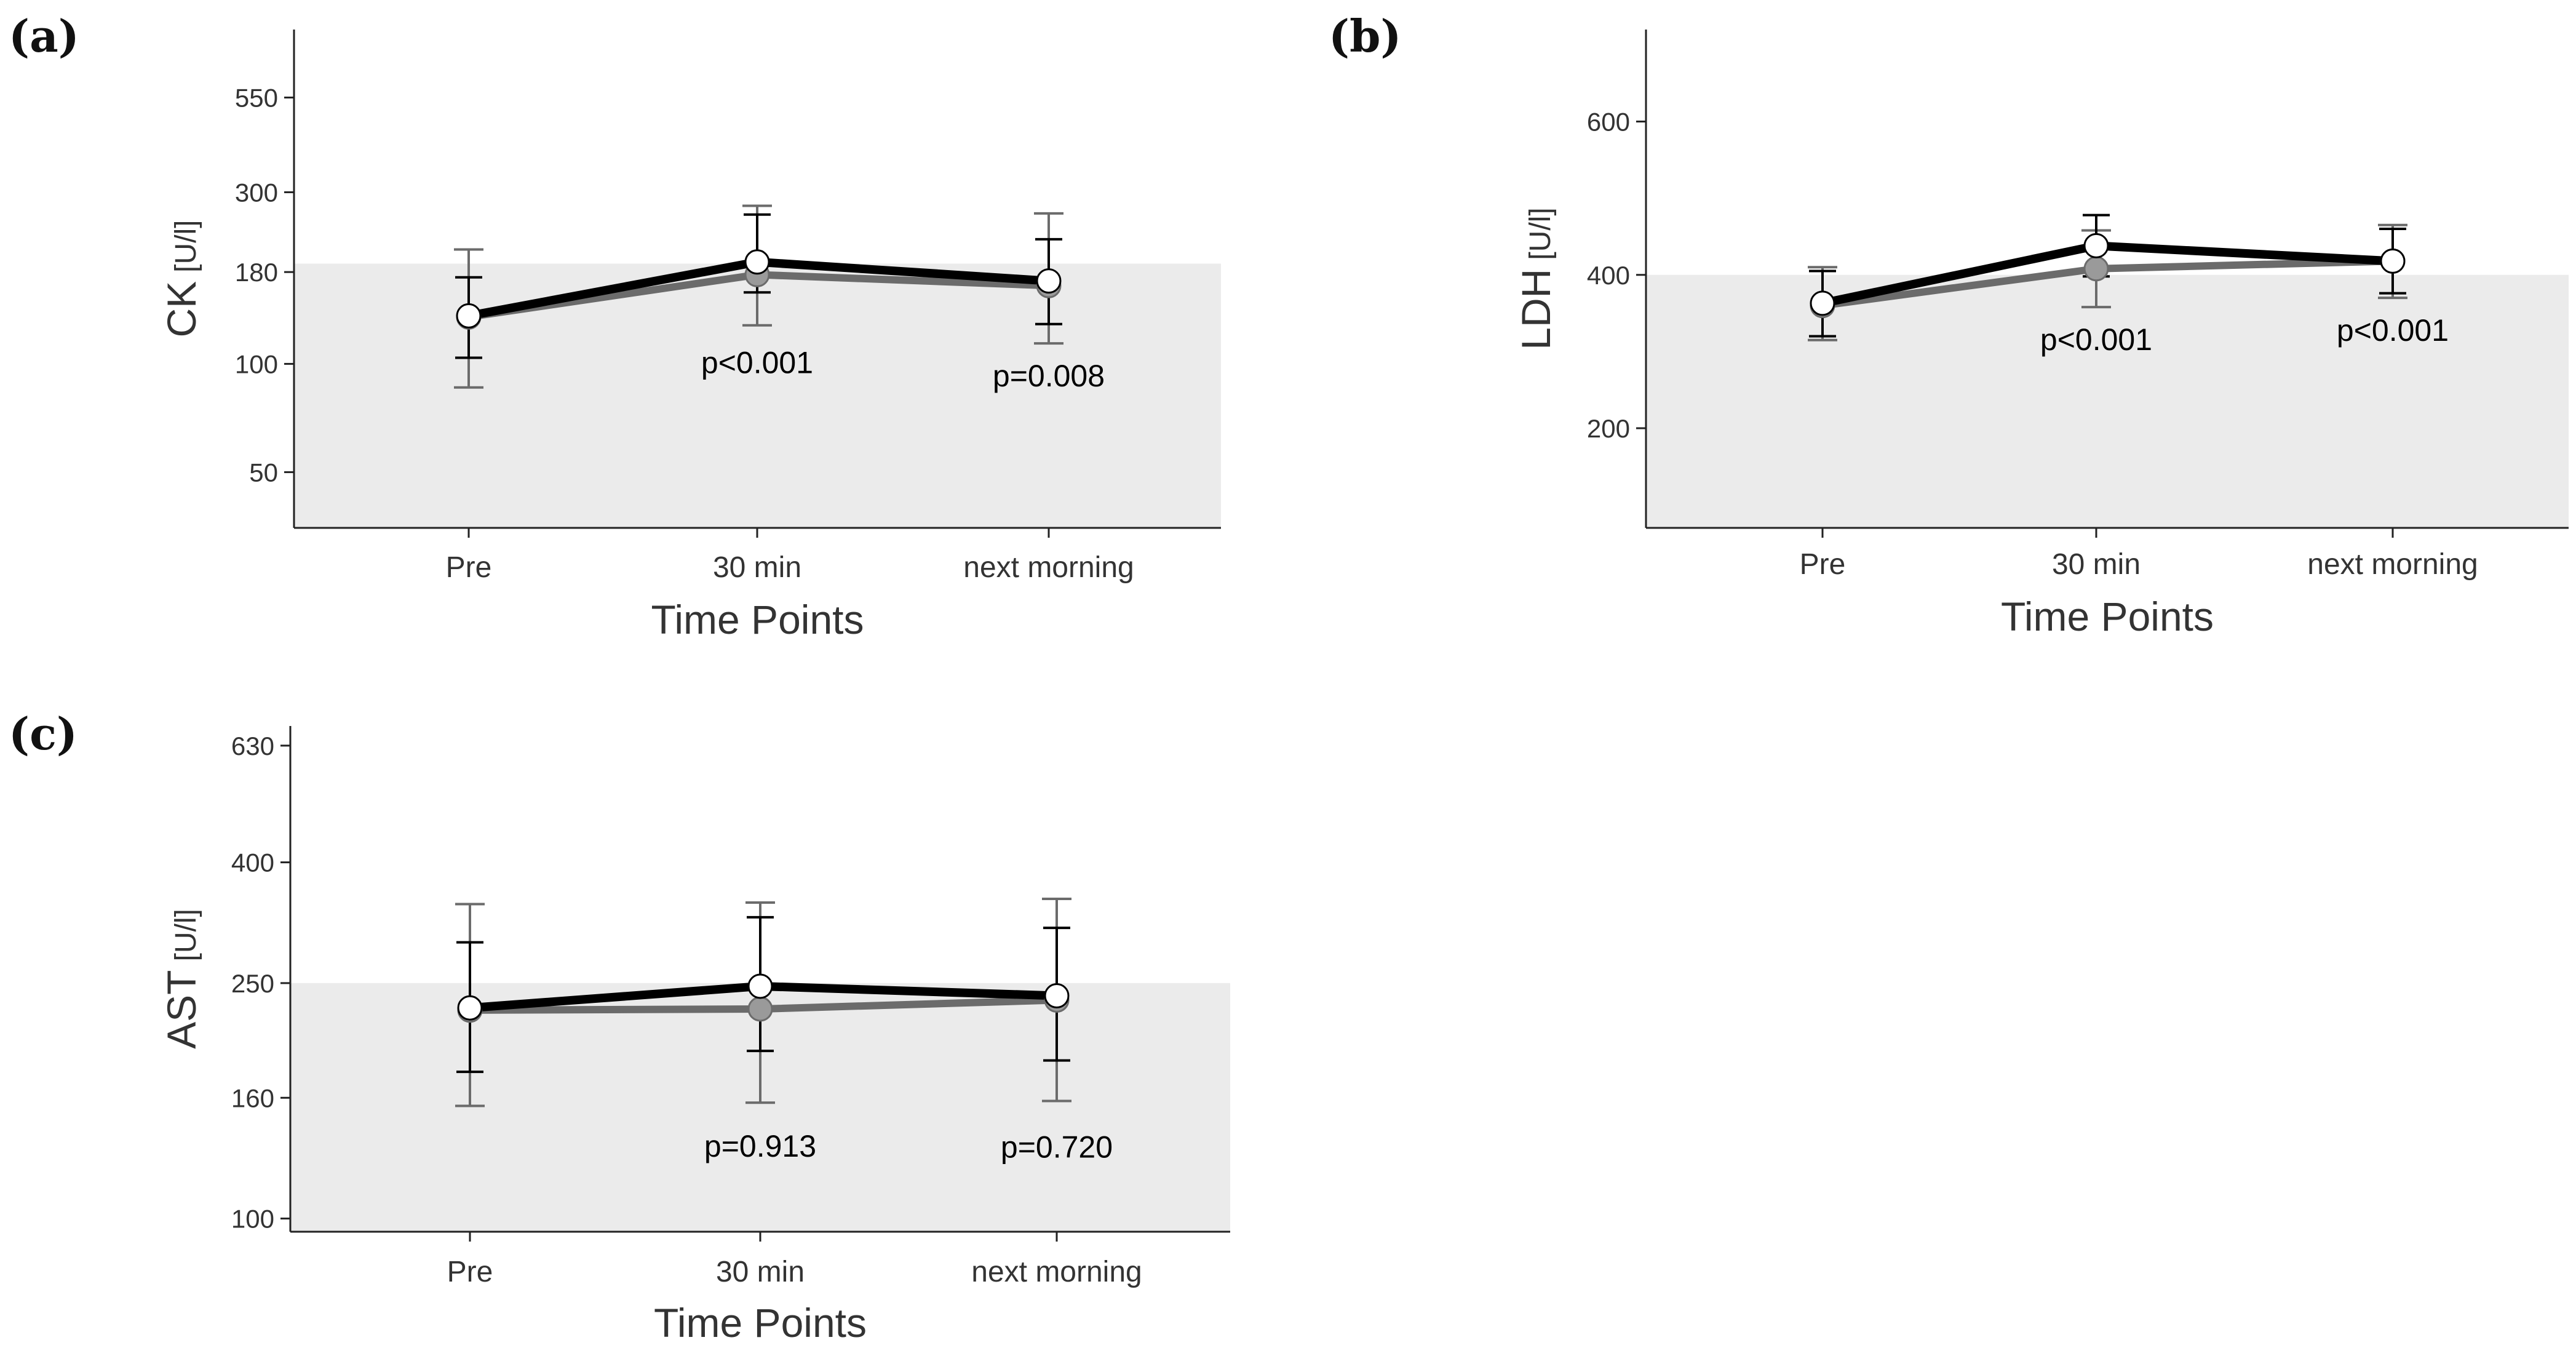 The width and height of the screenshot is (2576, 1356). What do you see at coordinates (252, 1097) in the screenshot?
I see `y-tick-label: 160` at bounding box center [252, 1097].